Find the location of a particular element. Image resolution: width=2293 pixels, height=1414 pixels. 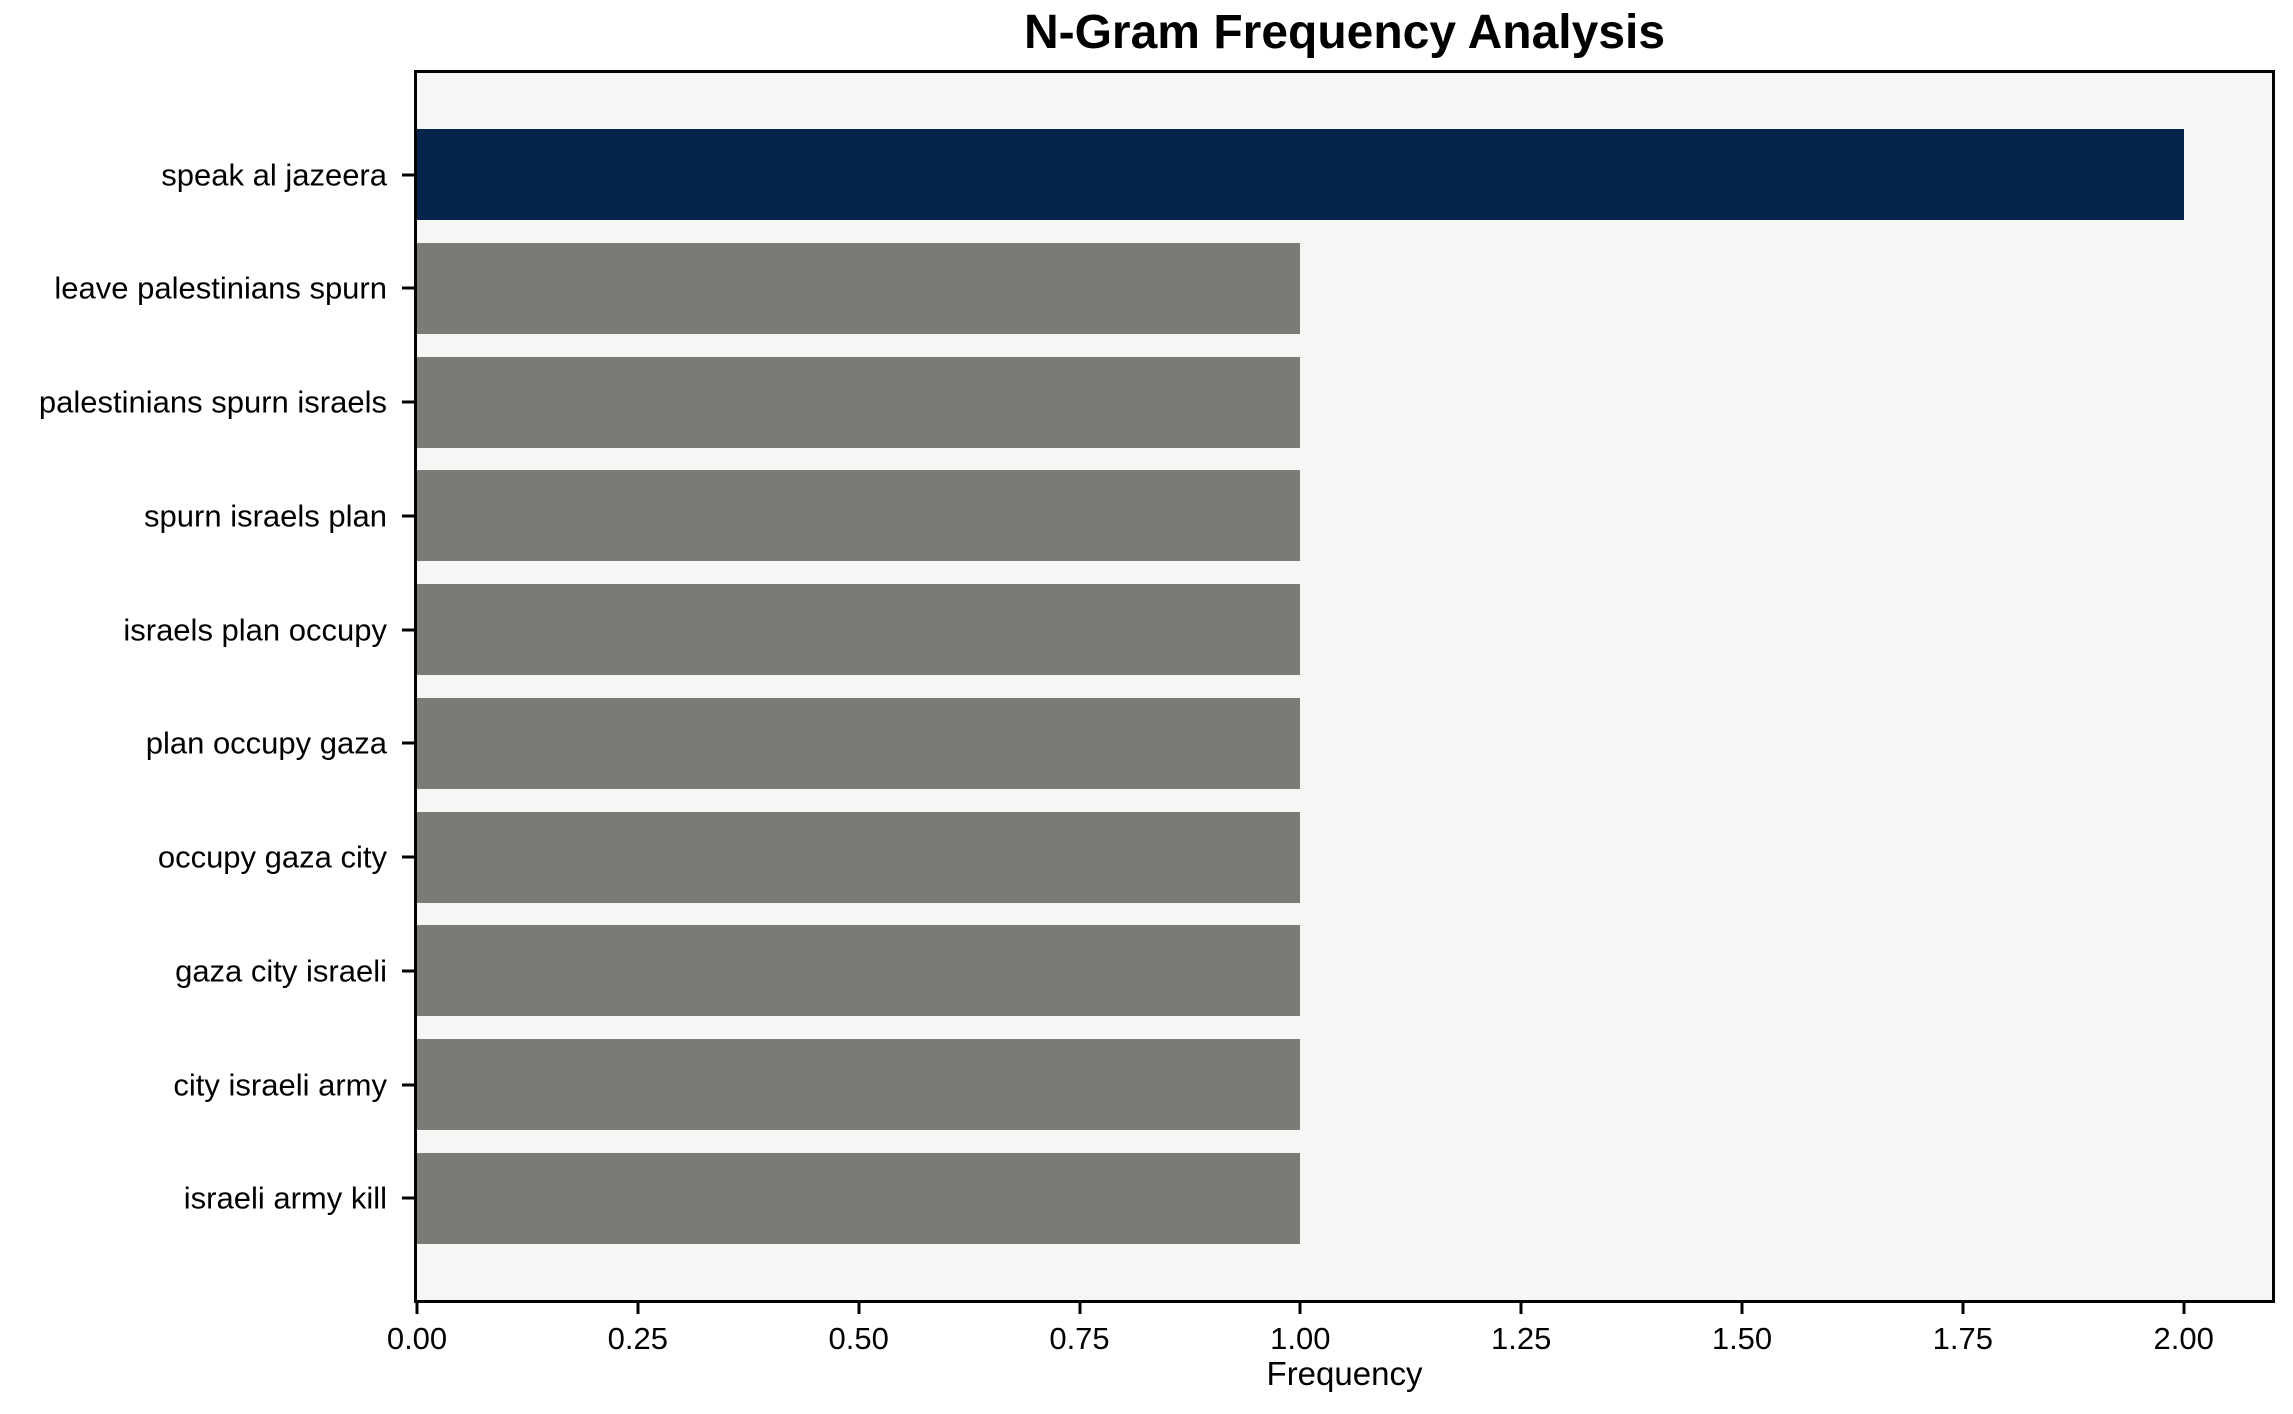

y-tick-label: occupy gaza city is located at coordinates (272, 857).